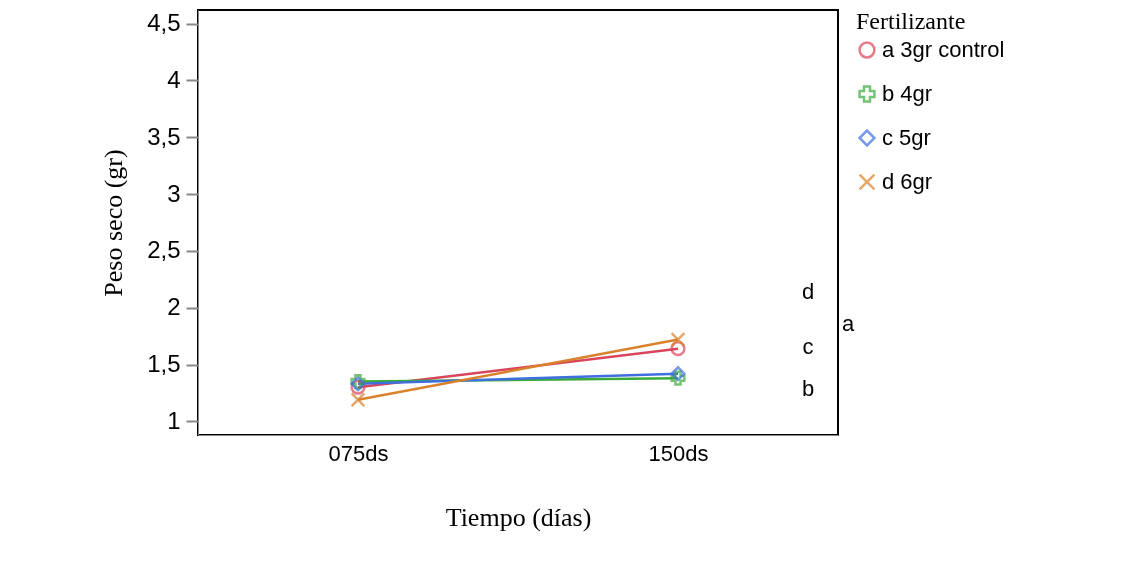 The height and width of the screenshot is (563, 1147). Describe the element at coordinates (848, 323) in the screenshot. I see `text: a` at that location.